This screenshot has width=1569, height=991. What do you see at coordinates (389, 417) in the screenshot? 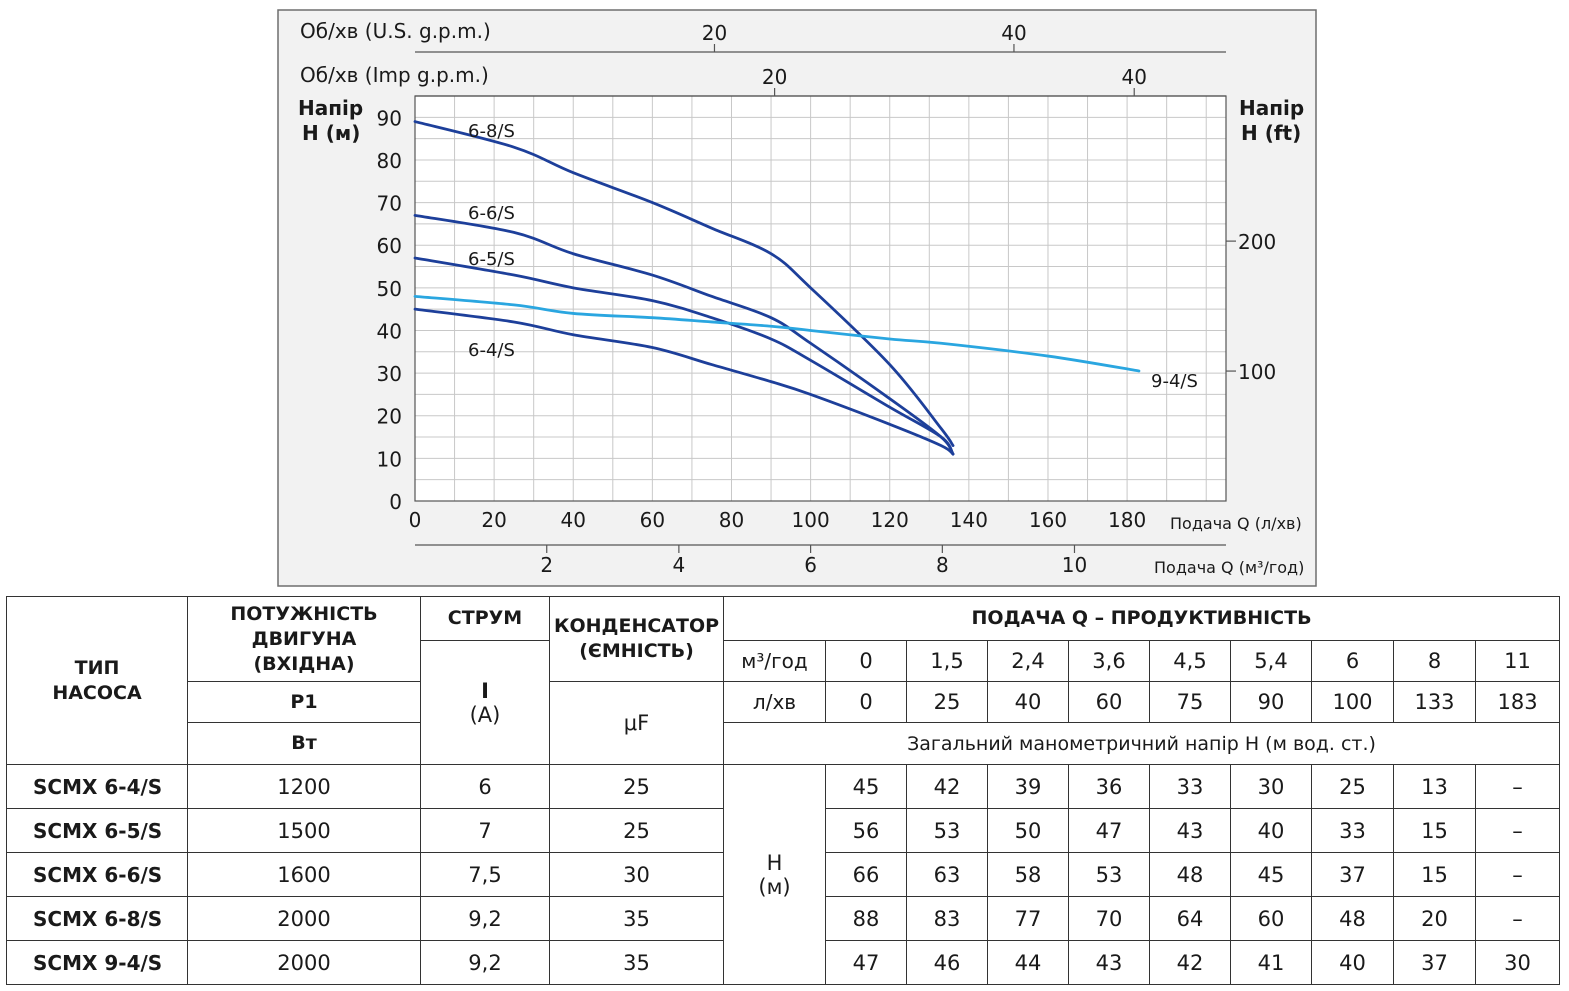
I see `y-tick-label: 20` at bounding box center [389, 417].